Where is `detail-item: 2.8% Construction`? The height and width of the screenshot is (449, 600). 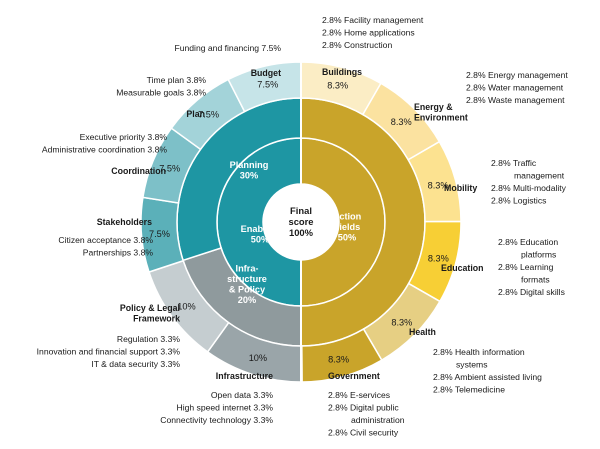 detail-item: 2.8% Construction is located at coordinates (357, 45).